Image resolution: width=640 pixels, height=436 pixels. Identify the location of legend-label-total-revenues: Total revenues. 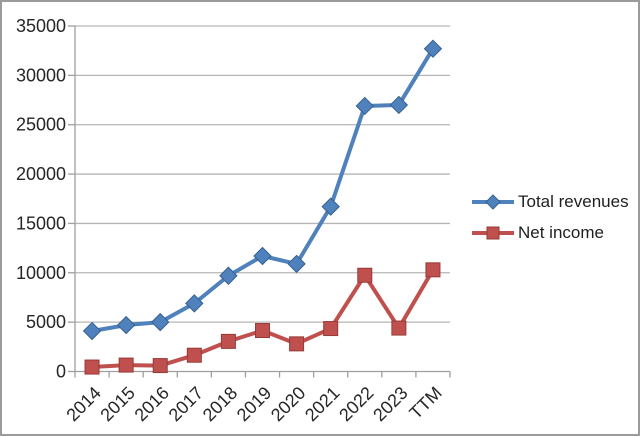
(573, 201).